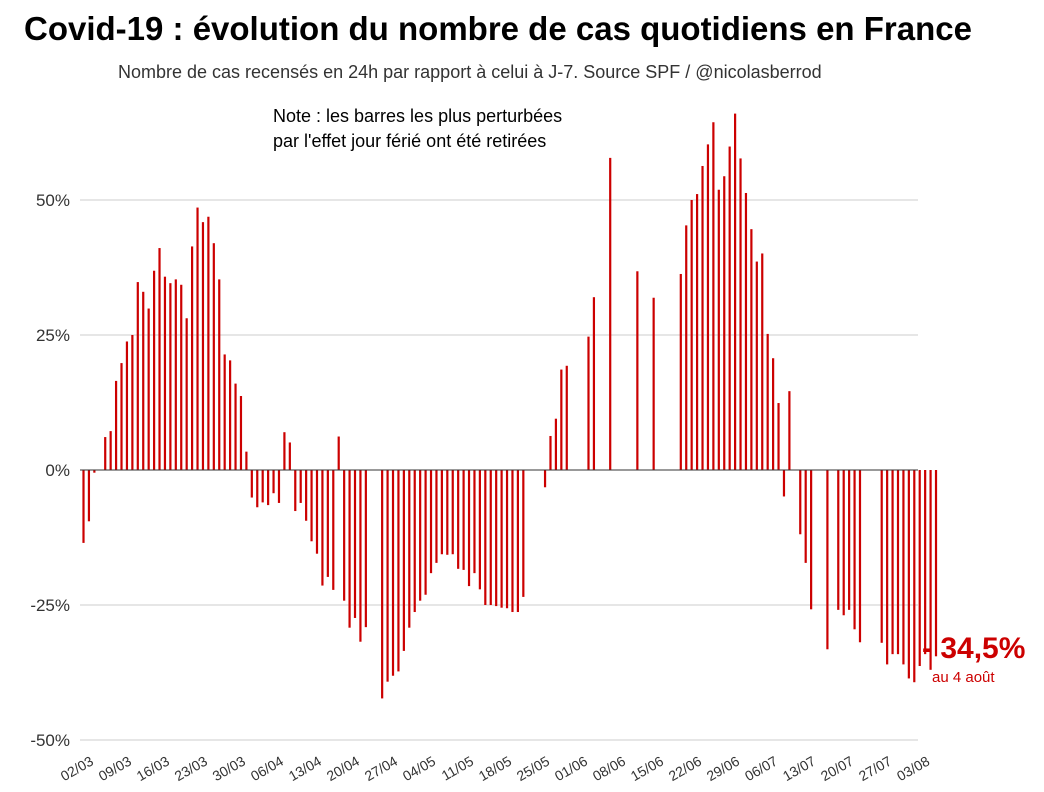 This screenshot has width=1044, height=792. I want to click on y-tick-label: 25%, so click(53, 335).